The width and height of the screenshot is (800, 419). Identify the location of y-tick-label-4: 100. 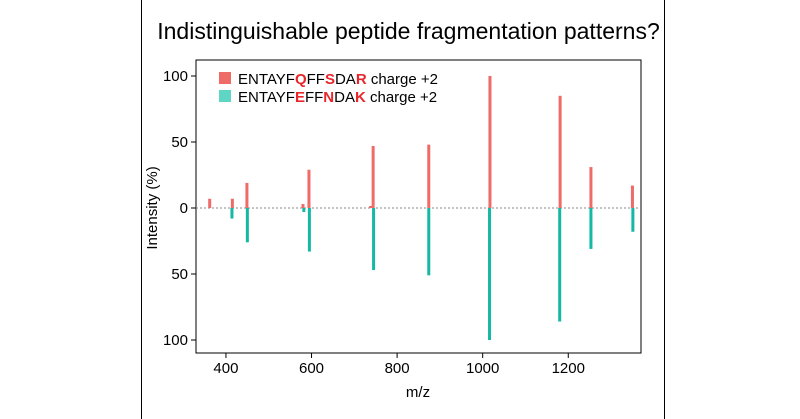
(175, 340).